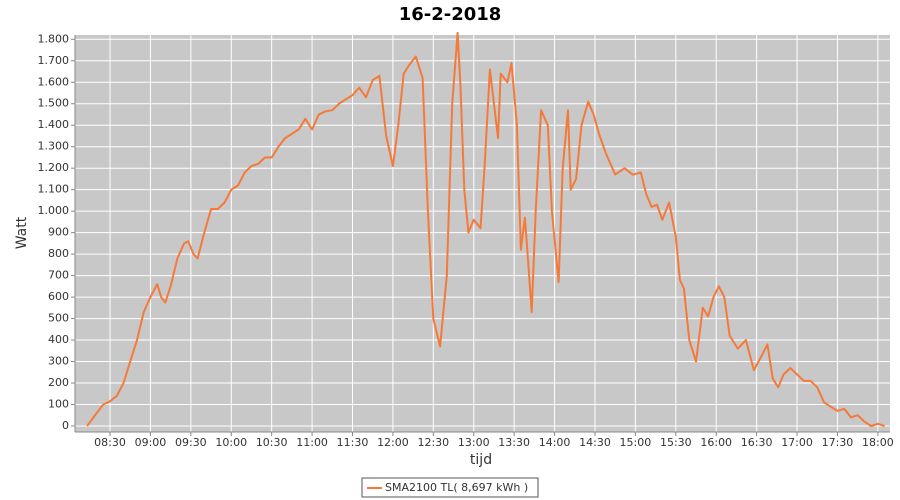 The width and height of the screenshot is (900, 500). Describe the element at coordinates (393, 442) in the screenshot. I see `x-tick-label: 12:00` at that location.